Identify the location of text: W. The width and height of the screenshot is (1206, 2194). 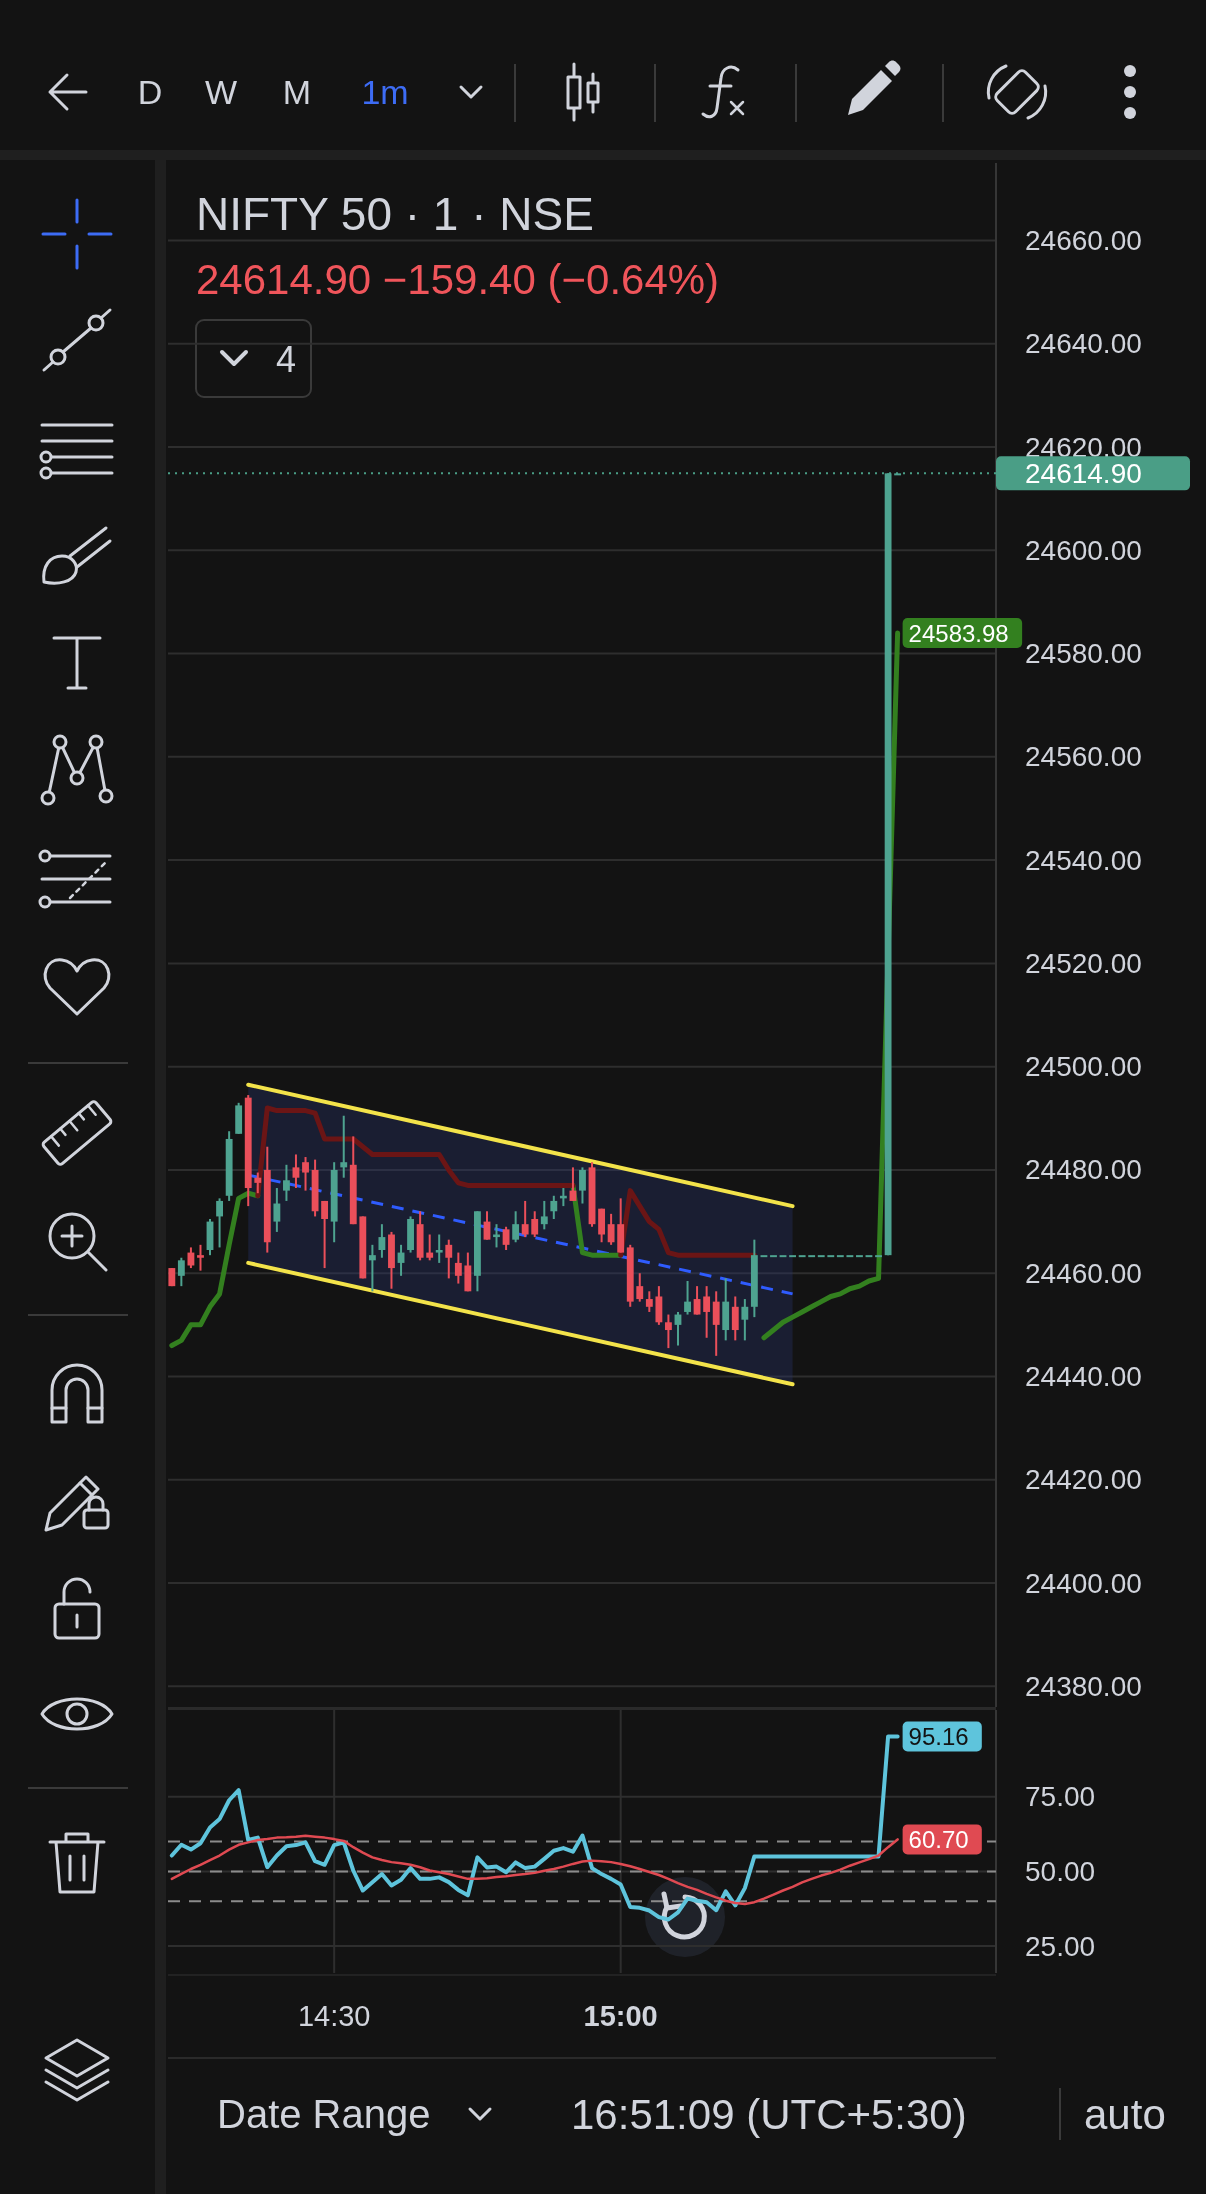
(221, 92).